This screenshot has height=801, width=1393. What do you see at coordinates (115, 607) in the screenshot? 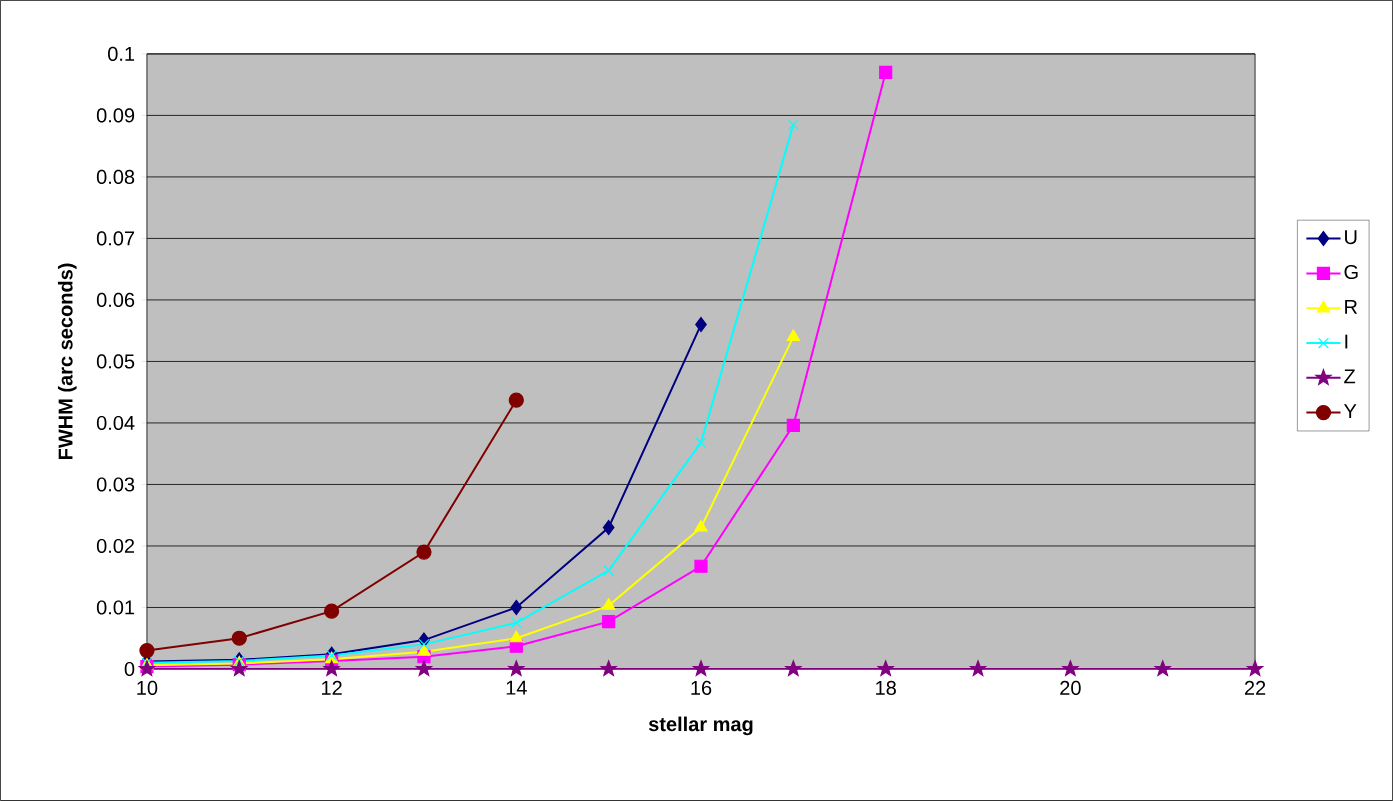
I see `y-tick-label: 0.01` at bounding box center [115, 607].